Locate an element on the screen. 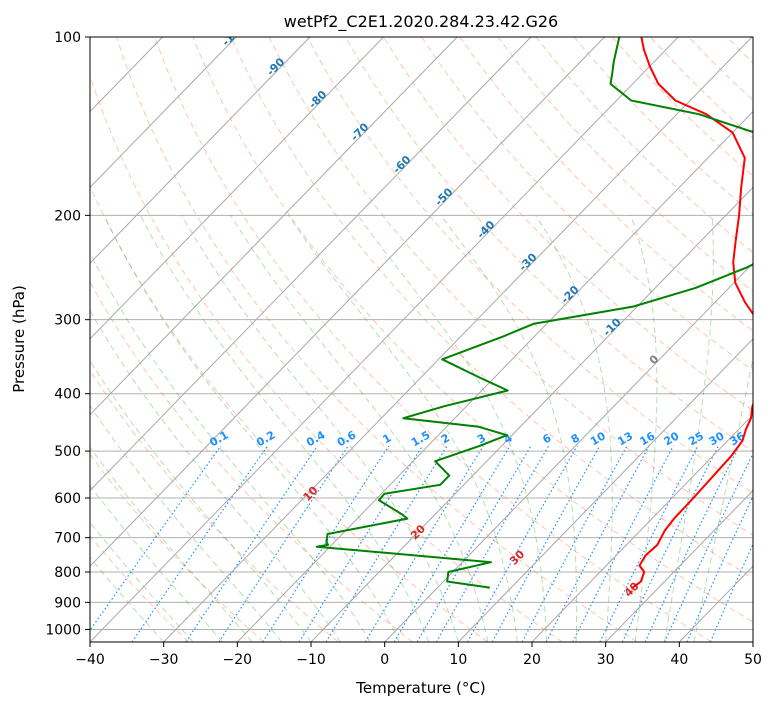 This screenshot has height=708, width=775. y-tick-label: 800 is located at coordinates (67, 573).